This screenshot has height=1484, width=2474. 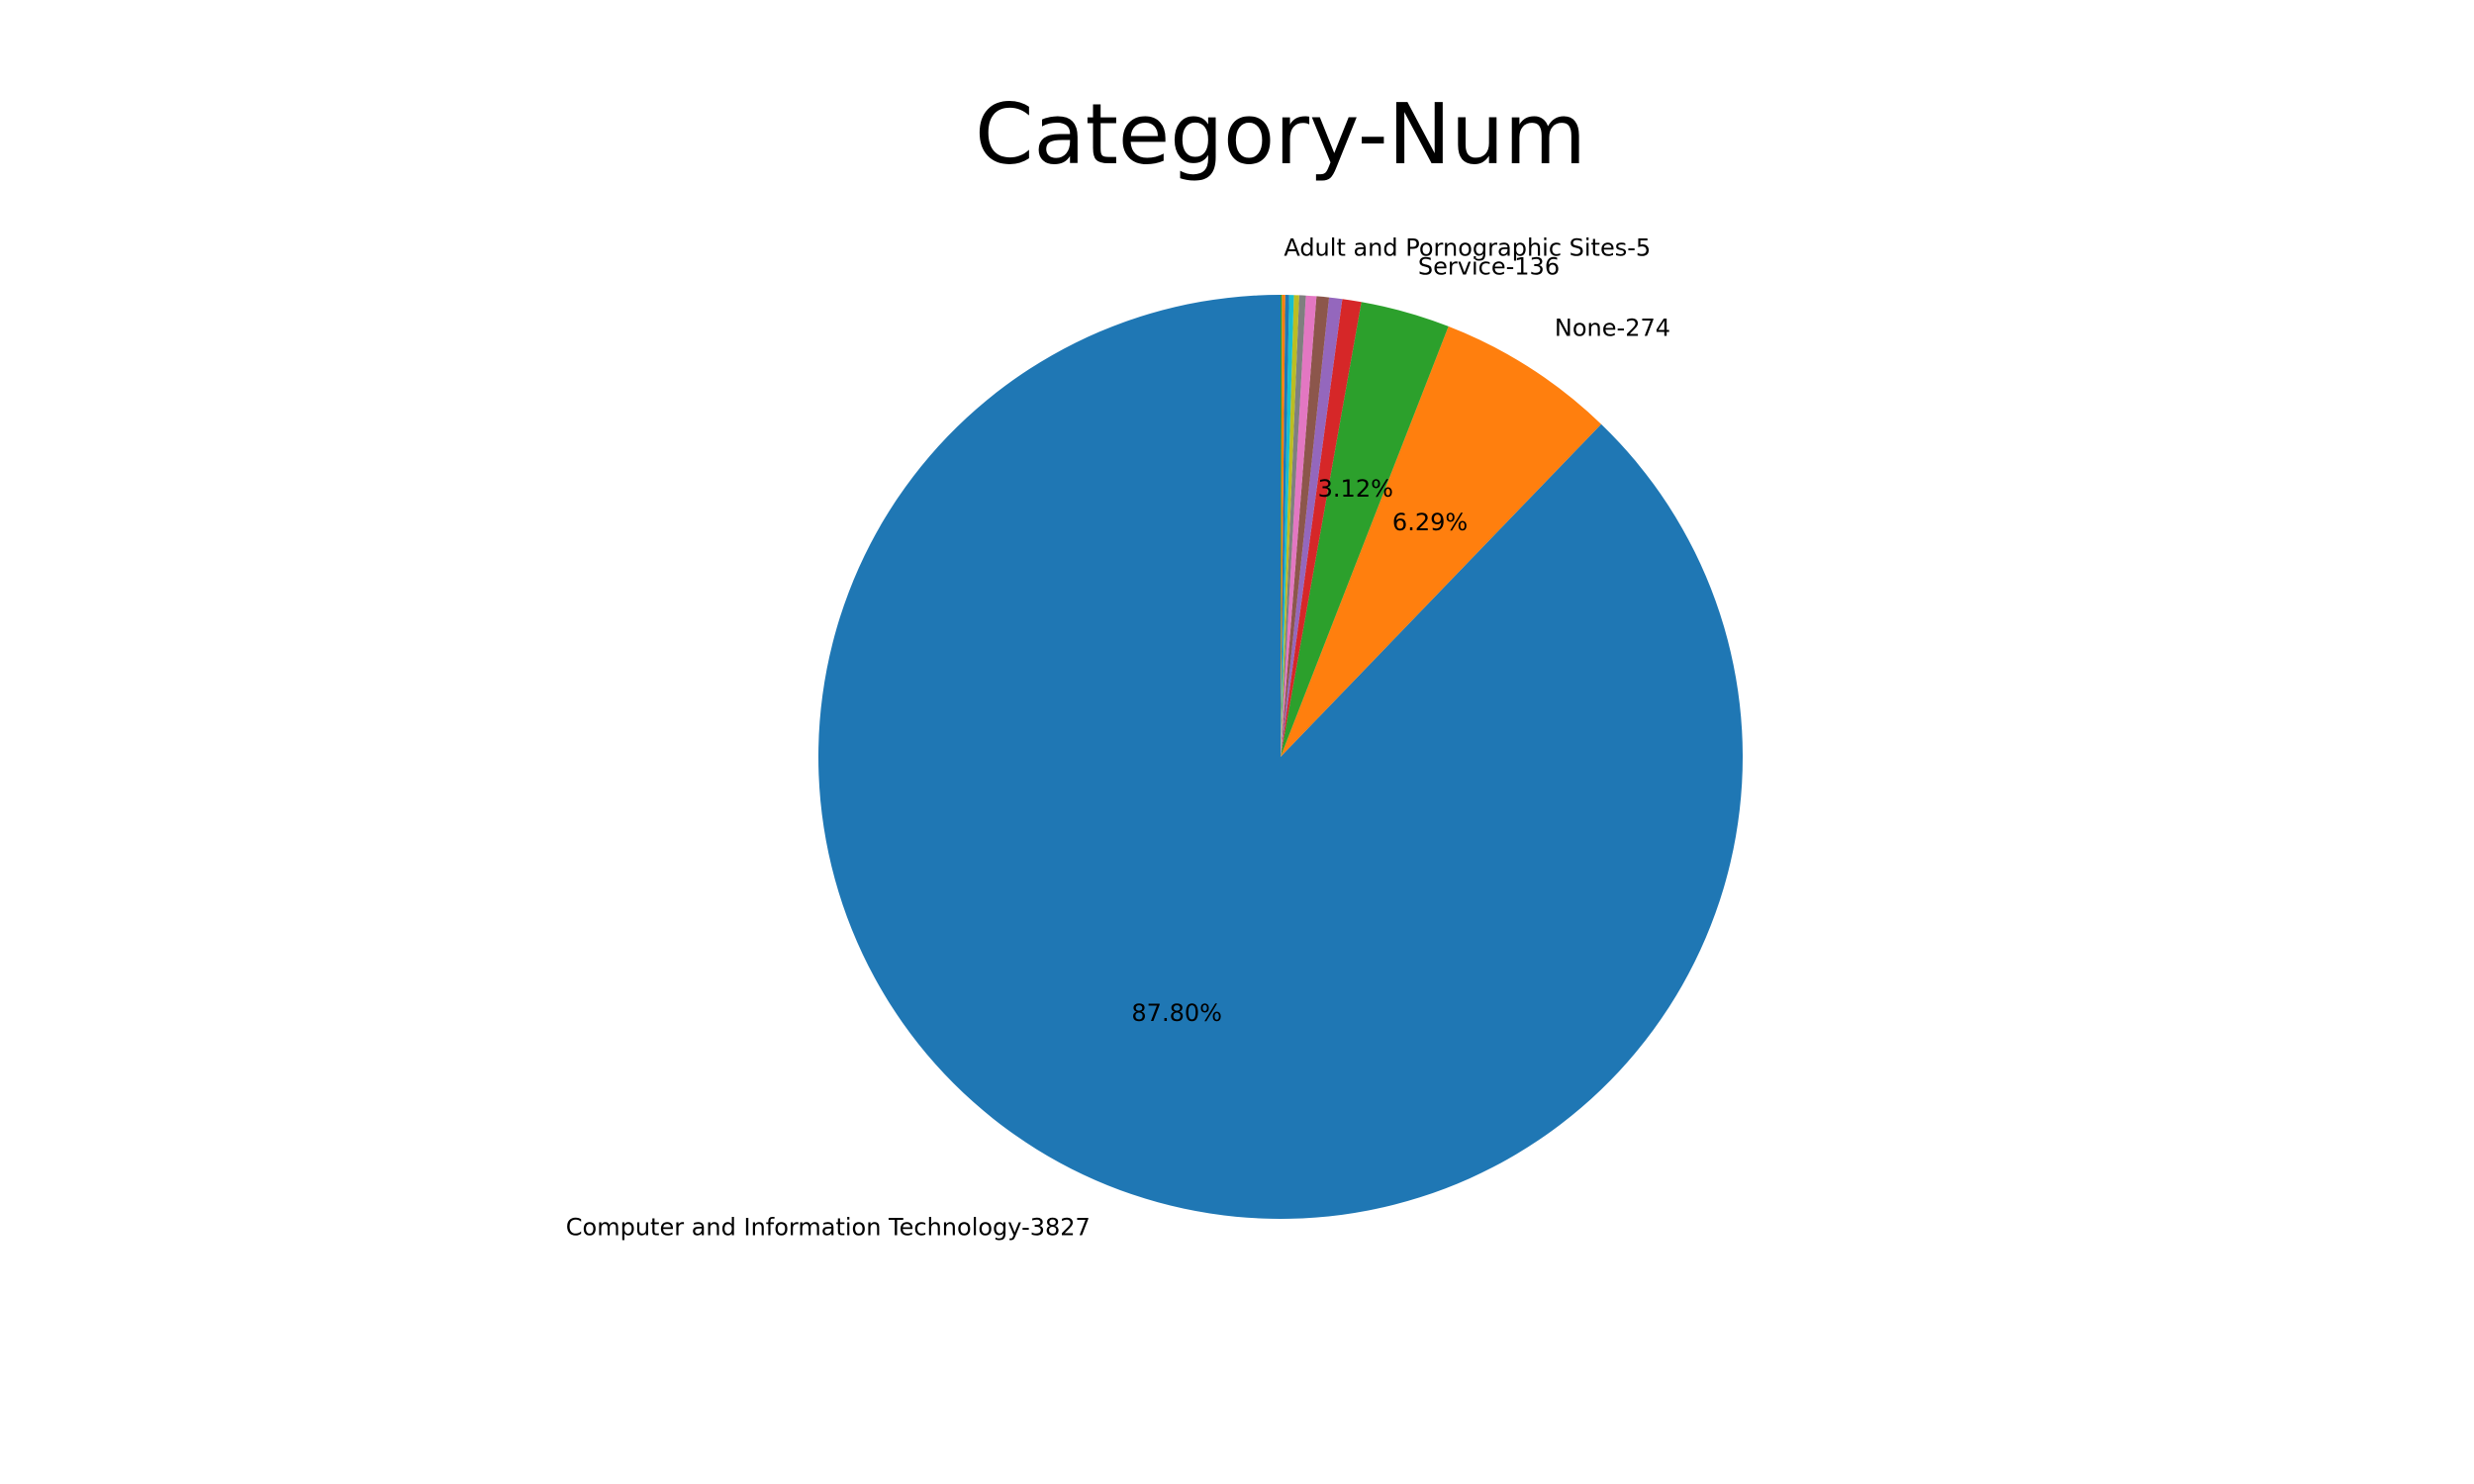 I want to click on slice-percentage: 6.29%, so click(x=1430, y=522).